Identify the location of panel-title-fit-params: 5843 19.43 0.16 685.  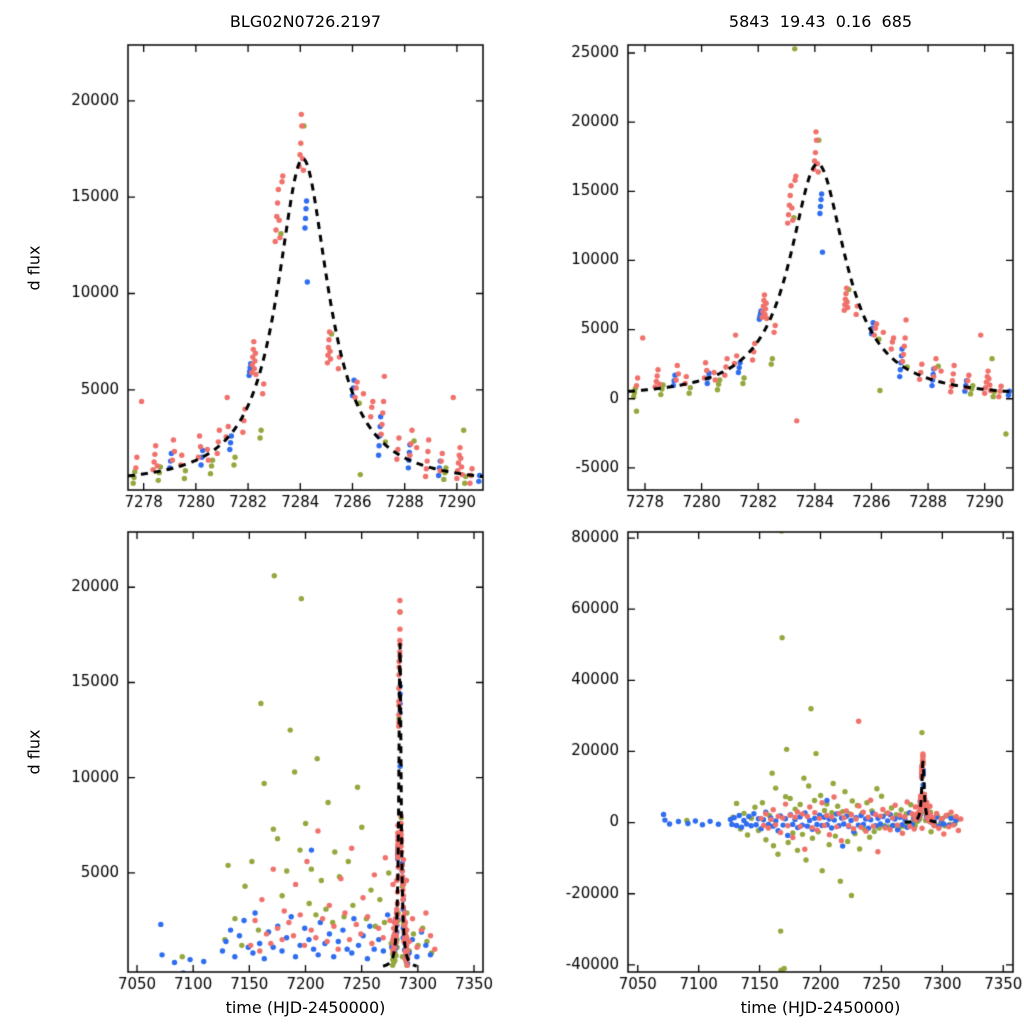
(820, 21).